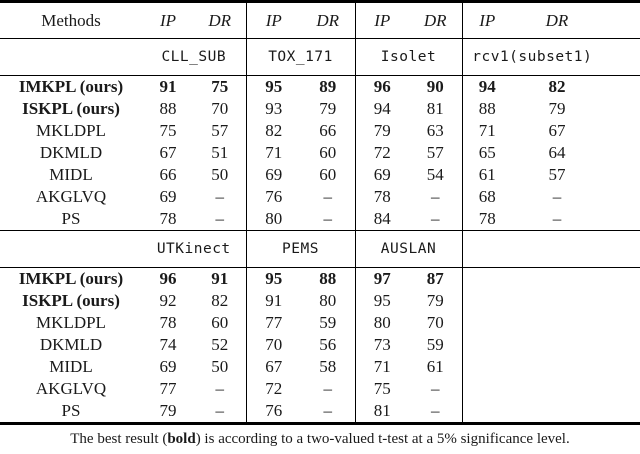 The image size is (640, 454). What do you see at coordinates (220, 86) in the screenshot?
I see `dr-value: 75` at bounding box center [220, 86].